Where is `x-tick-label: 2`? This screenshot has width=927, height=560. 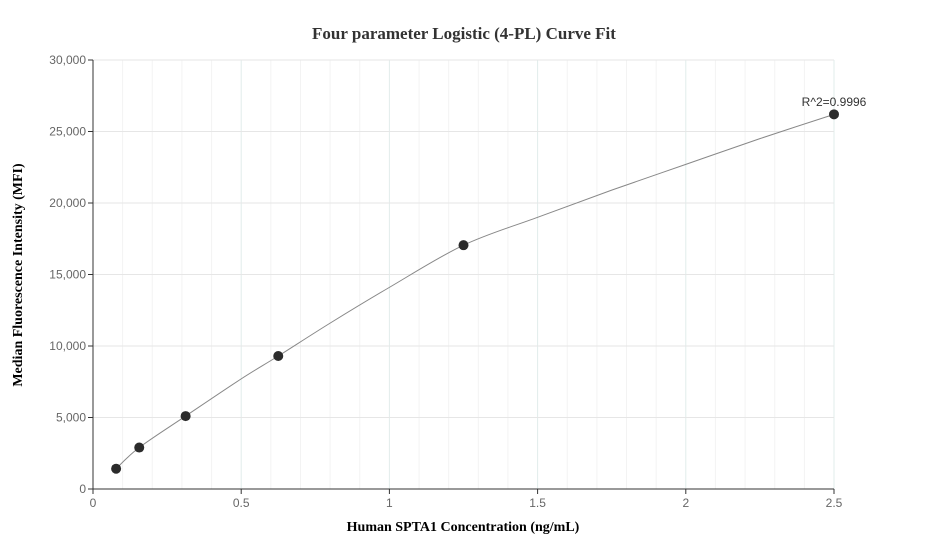 x-tick-label: 2 is located at coordinates (685, 503).